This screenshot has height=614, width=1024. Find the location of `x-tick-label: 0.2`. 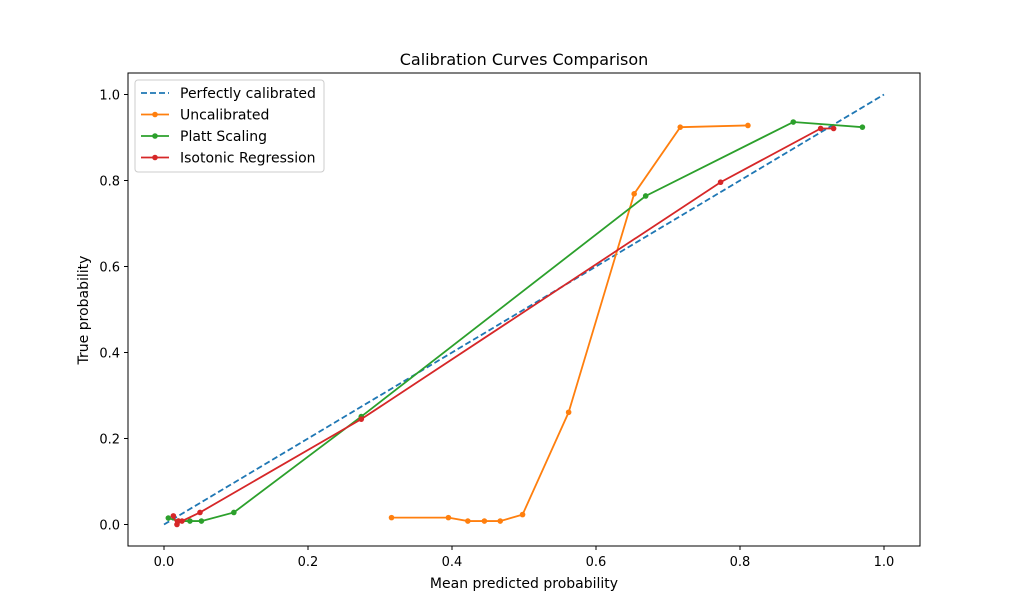

x-tick-label: 0.2 is located at coordinates (308, 562).